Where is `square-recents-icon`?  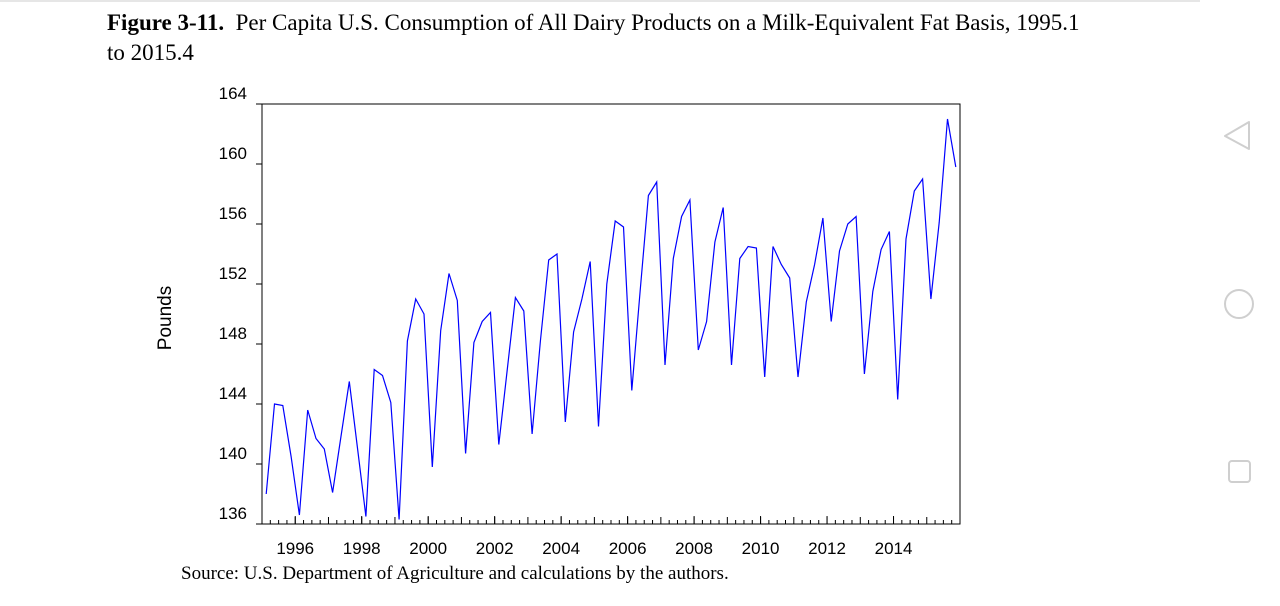 square-recents-icon is located at coordinates (1240, 472).